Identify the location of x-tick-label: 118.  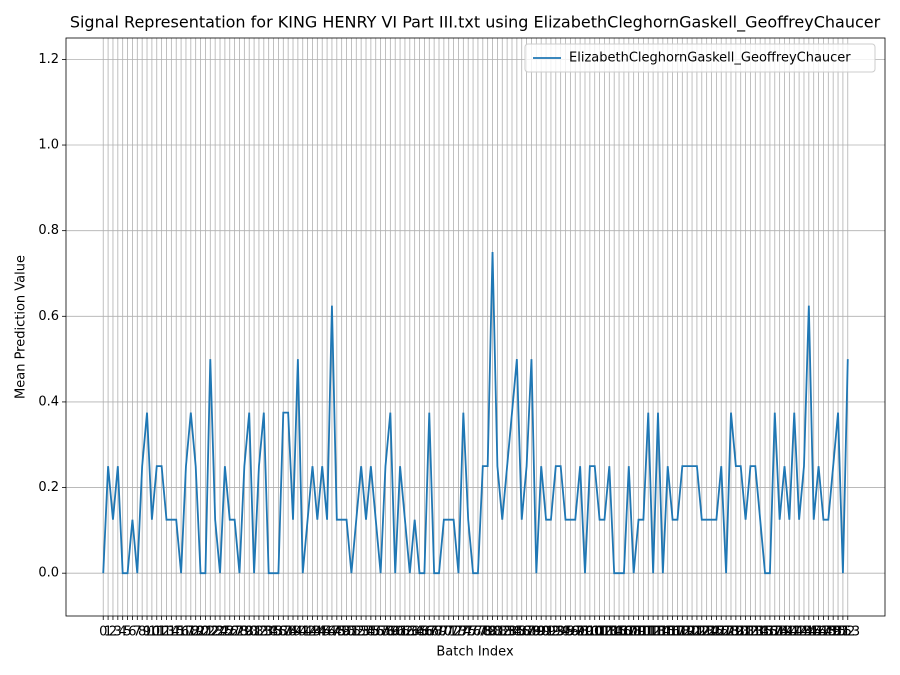
(677, 632).